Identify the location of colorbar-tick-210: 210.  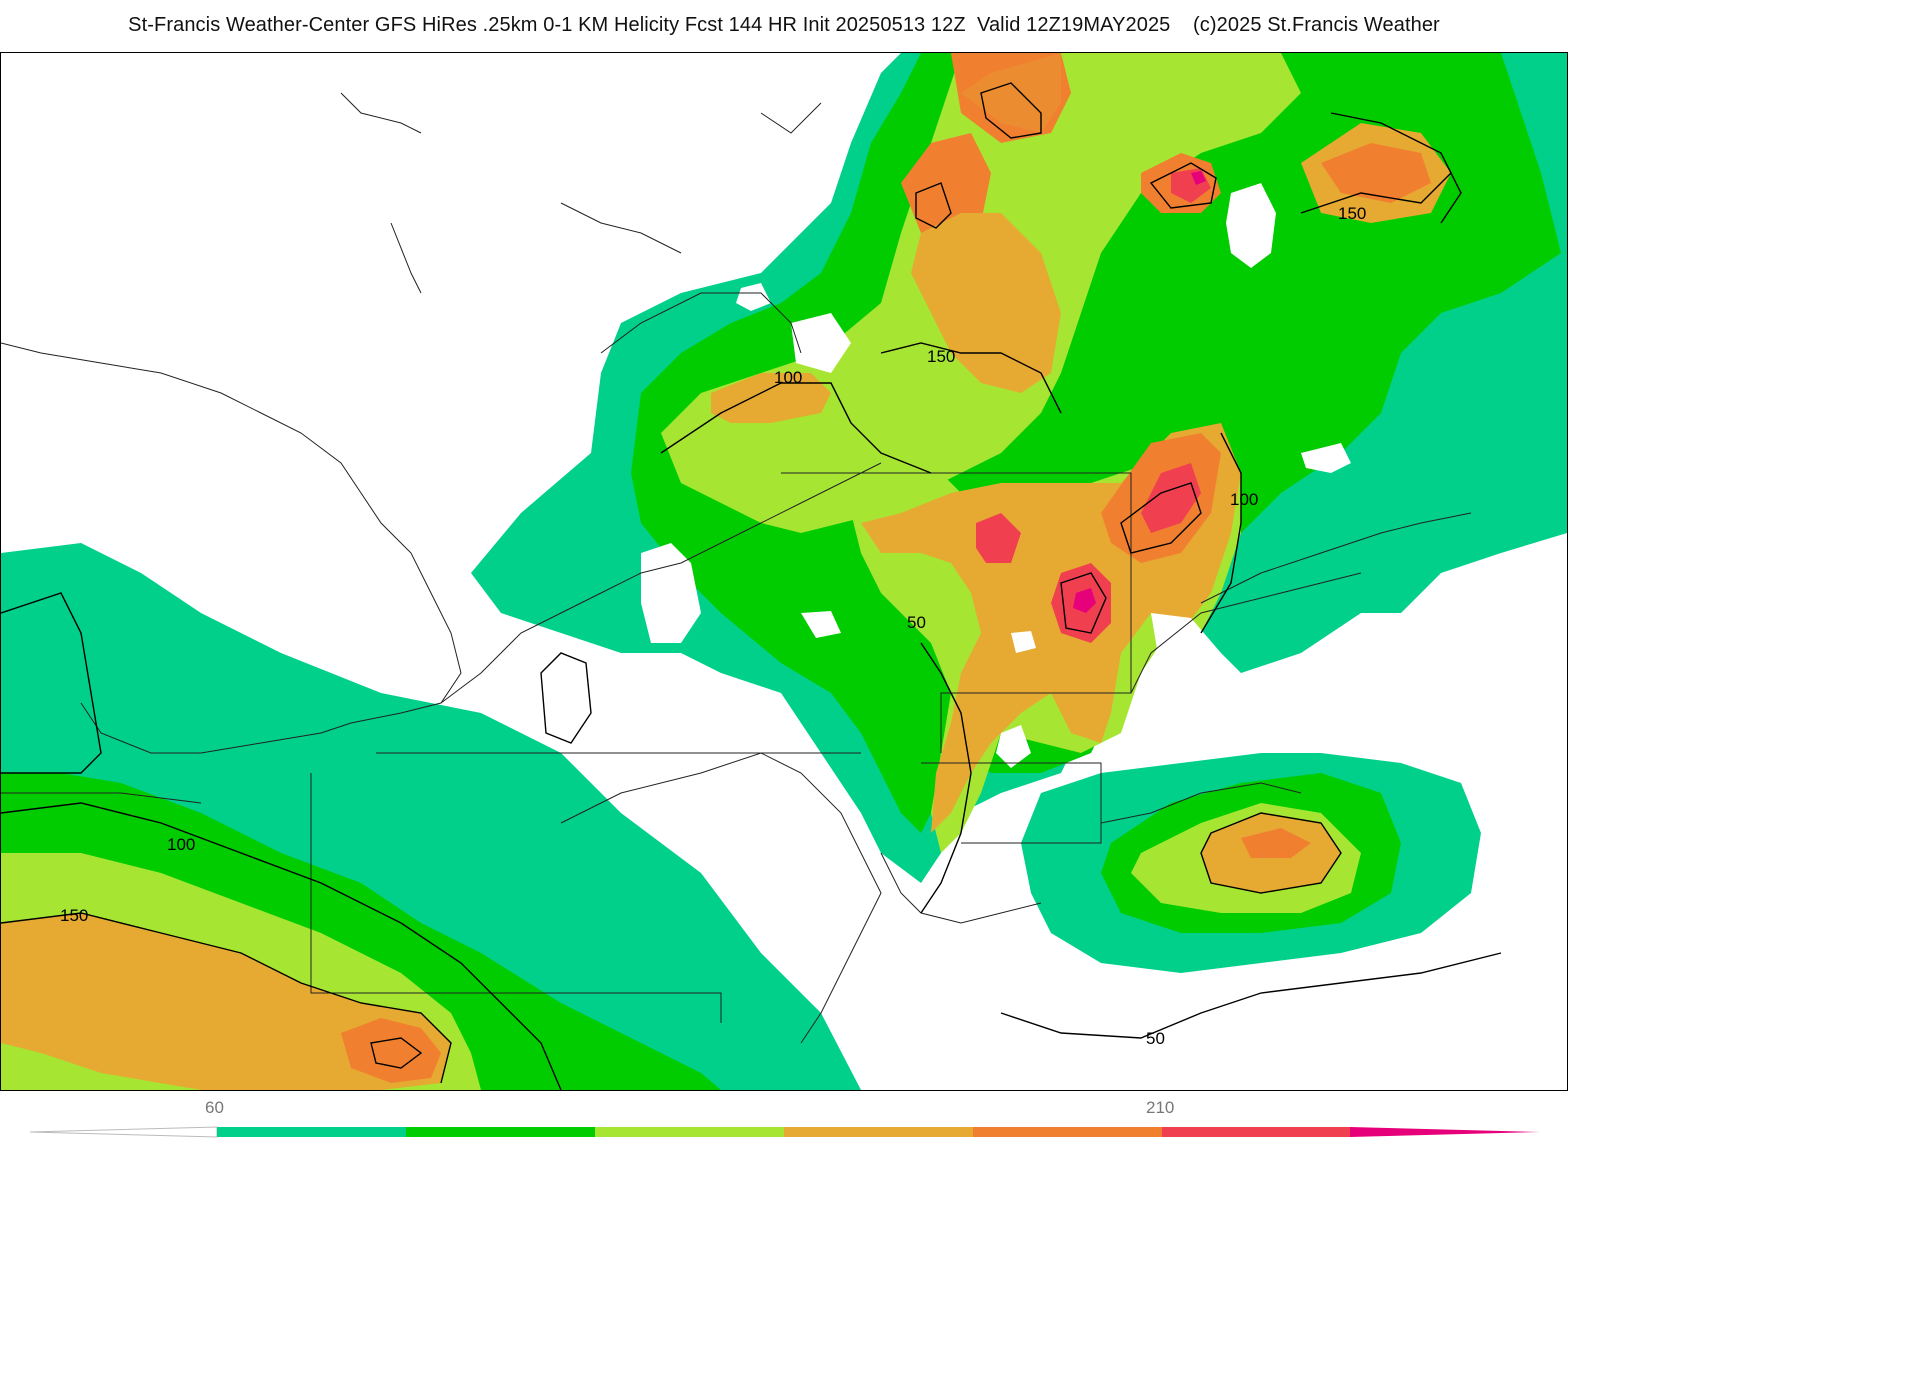
(1160, 1107).